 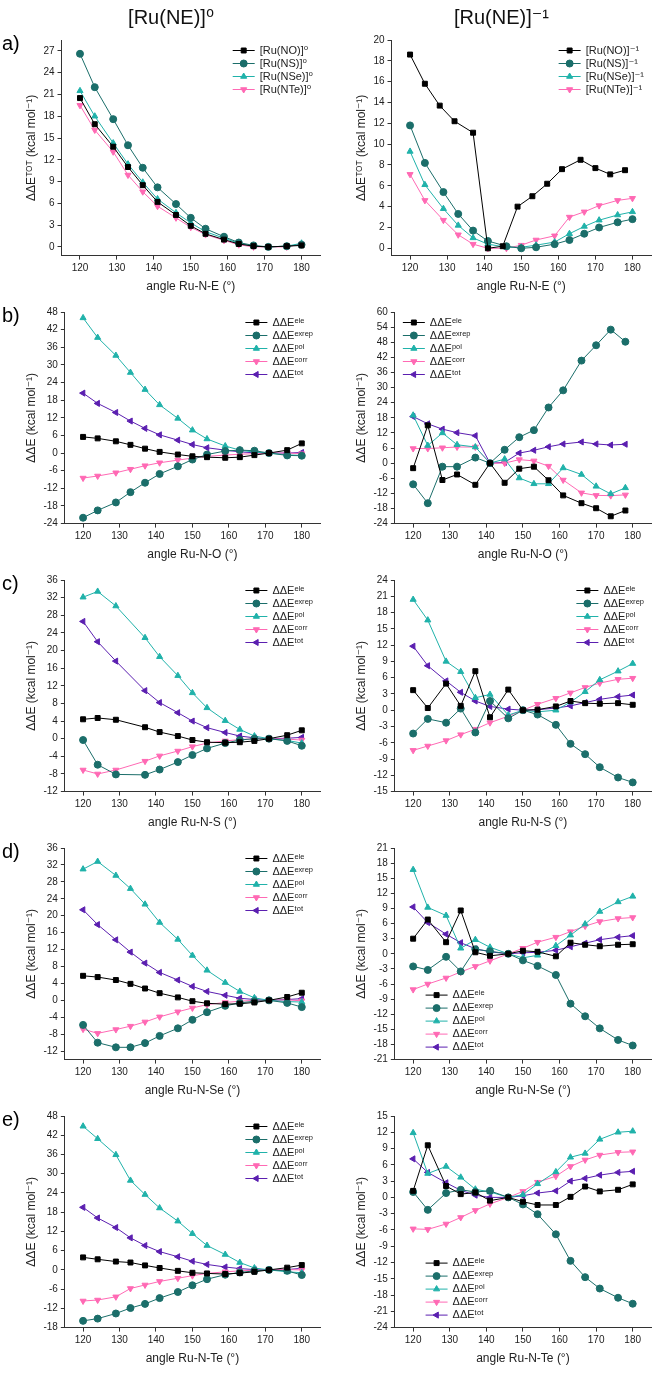 I want to click on x-axis-title: angle Ru-N-E (°), so click(x=191, y=286).